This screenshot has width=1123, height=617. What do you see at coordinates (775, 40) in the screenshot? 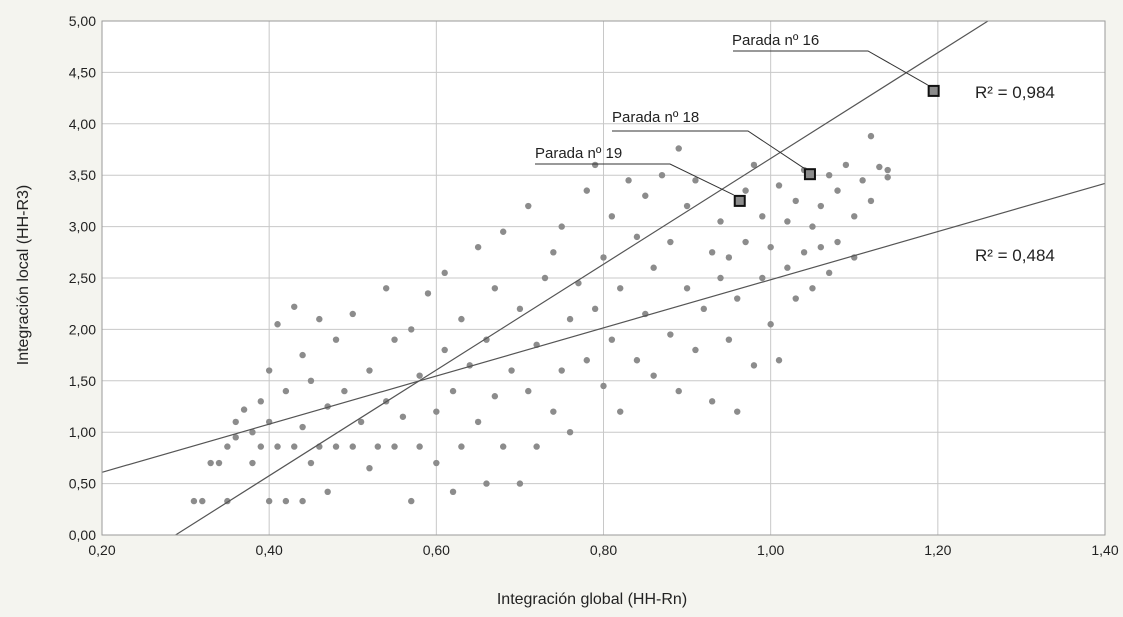
I see `highlight-label: Parada nº 16` at bounding box center [775, 40].